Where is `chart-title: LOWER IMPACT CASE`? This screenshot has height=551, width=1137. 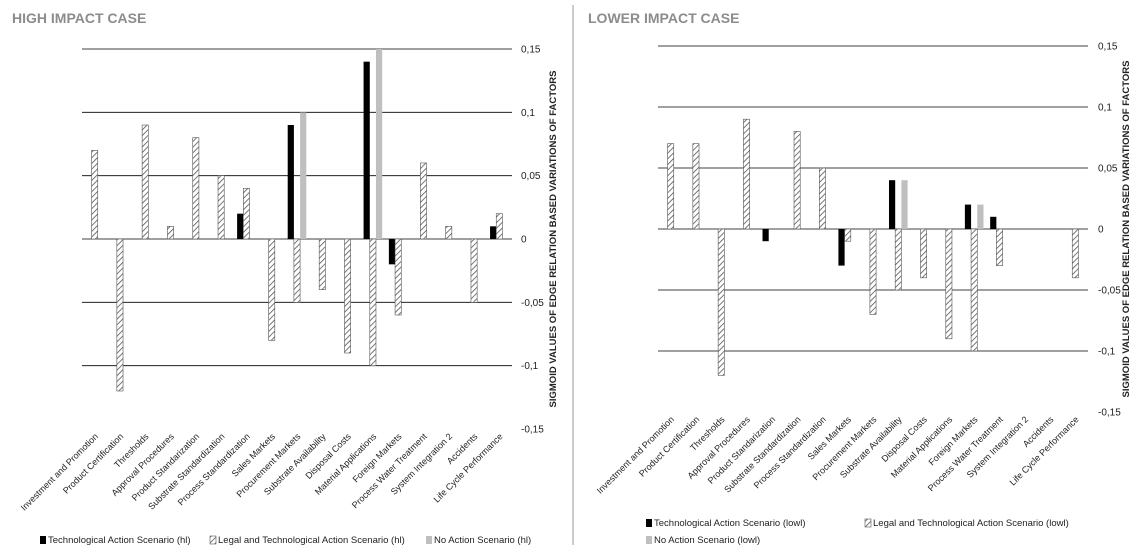 chart-title: LOWER IMPACT CASE is located at coordinates (663, 18).